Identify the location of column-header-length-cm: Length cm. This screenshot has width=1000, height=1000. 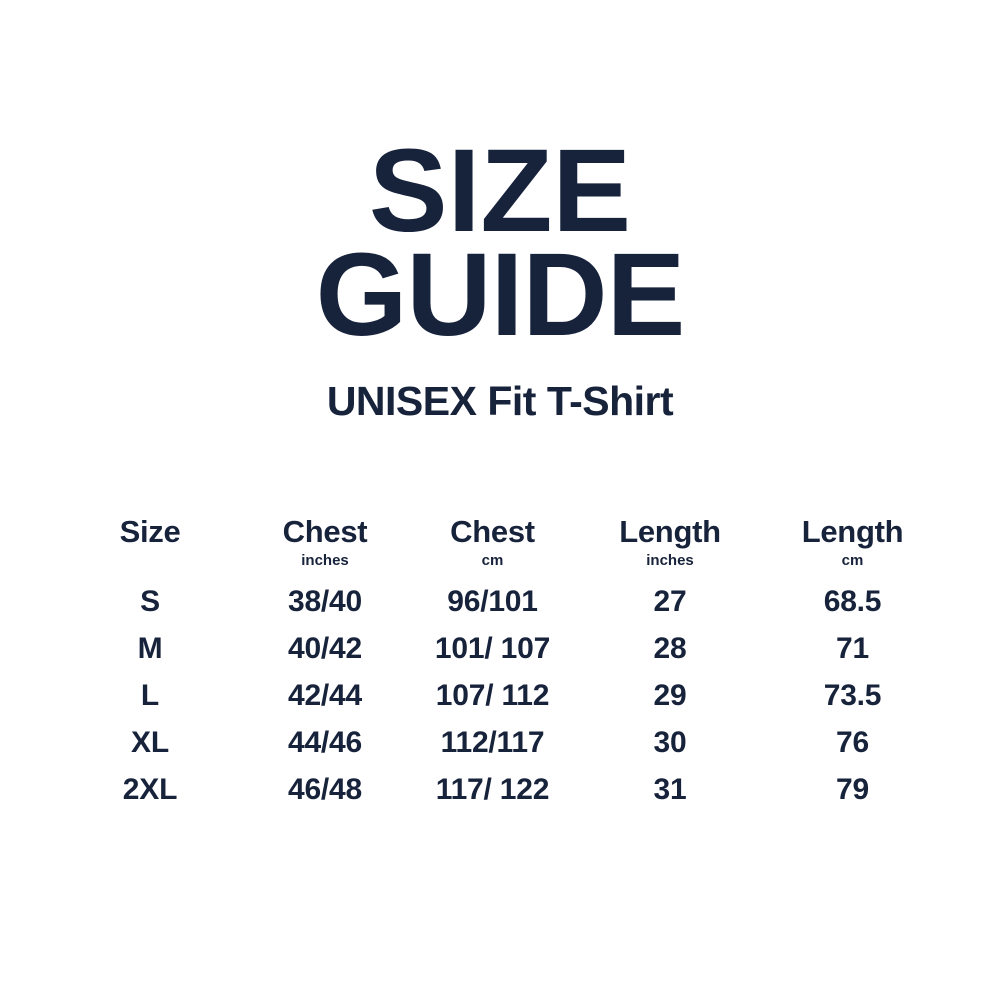
(852, 546).